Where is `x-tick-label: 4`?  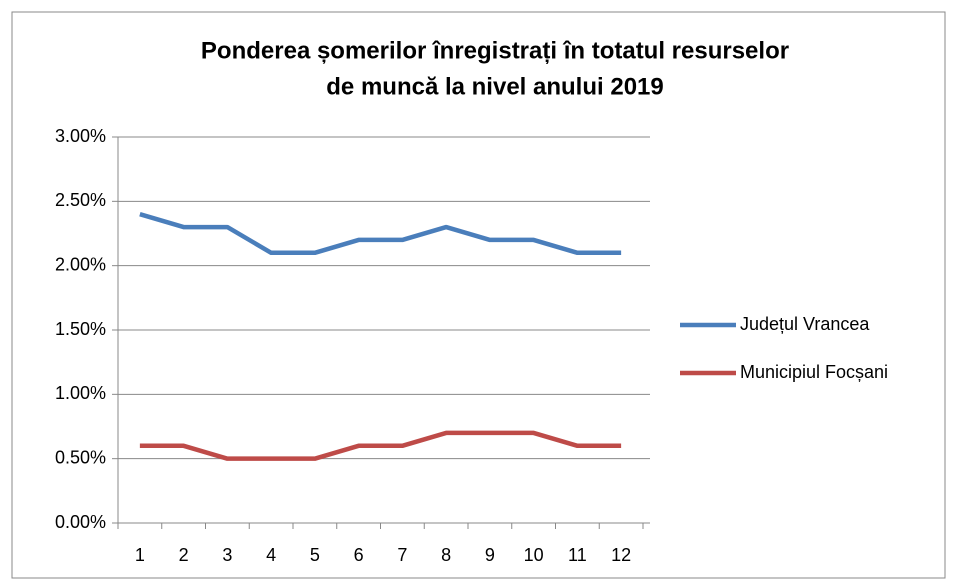
x-tick-label: 4 is located at coordinates (271, 555).